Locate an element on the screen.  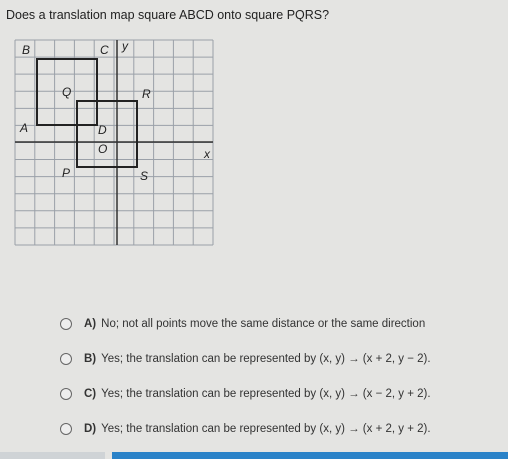
origin-label: O is located at coordinates (102, 149).